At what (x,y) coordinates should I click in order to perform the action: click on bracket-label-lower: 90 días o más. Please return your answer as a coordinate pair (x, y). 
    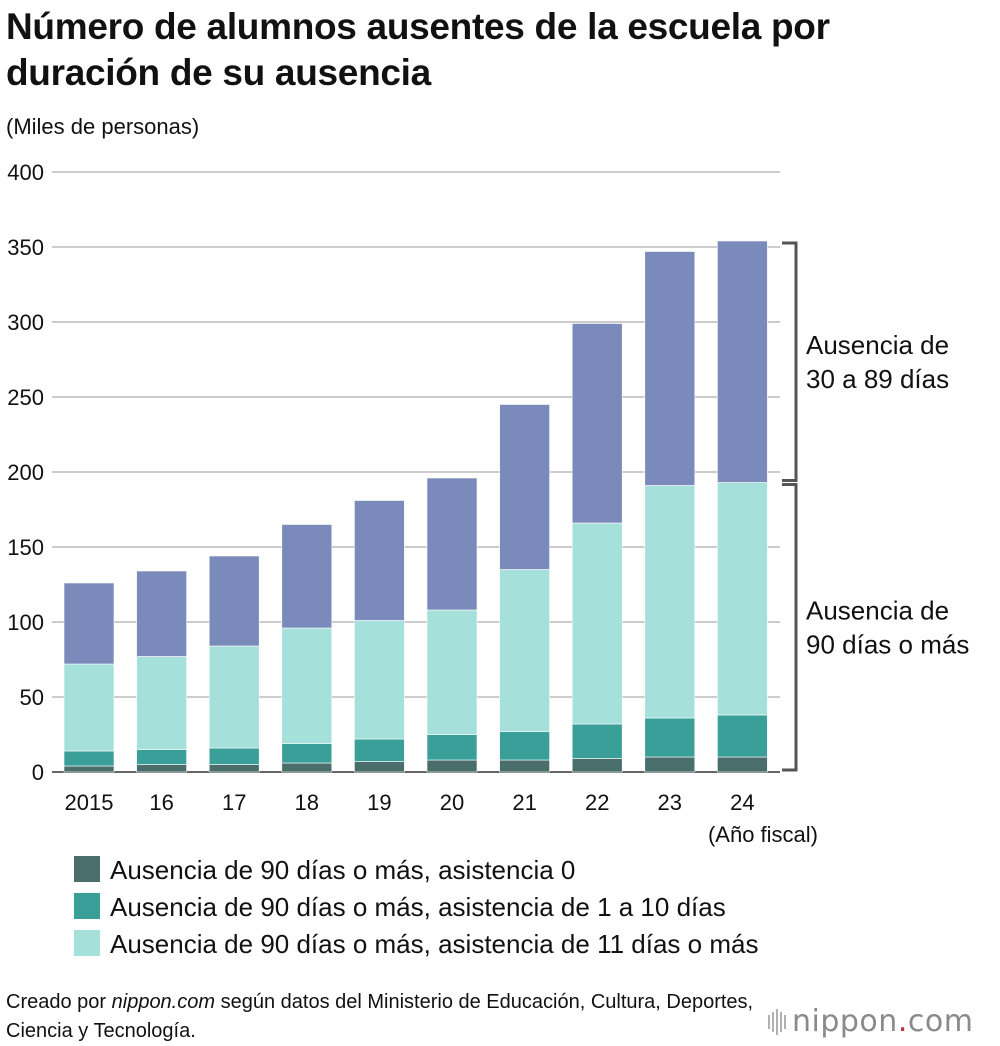
    Looking at the image, I should click on (887, 644).